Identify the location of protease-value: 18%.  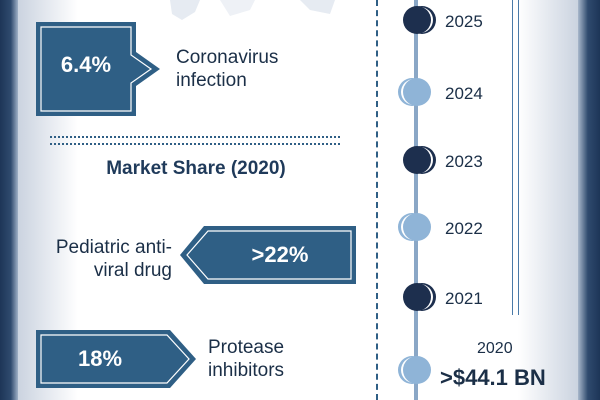
(100, 358).